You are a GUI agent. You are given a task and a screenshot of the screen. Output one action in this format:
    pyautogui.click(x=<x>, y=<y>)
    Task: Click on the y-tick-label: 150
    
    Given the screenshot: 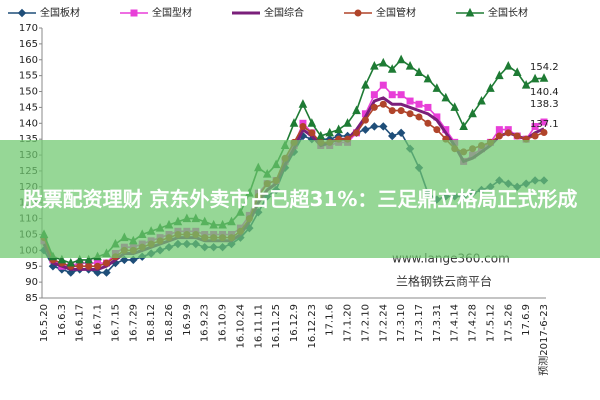 What is the action you would take?
    pyautogui.click(x=28, y=92)
    